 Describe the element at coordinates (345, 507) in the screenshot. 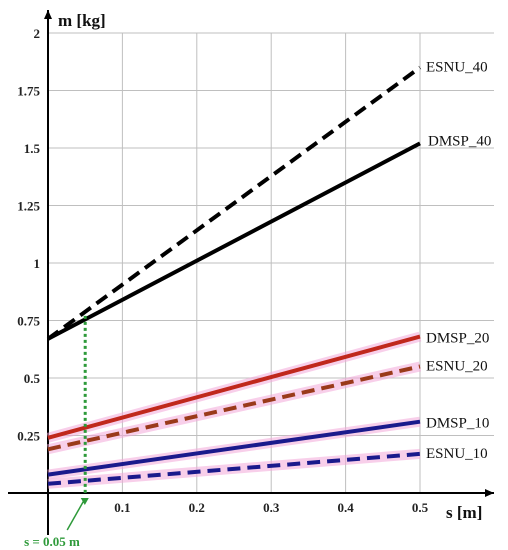

I see `x-tick-label-3: 0.4` at that location.